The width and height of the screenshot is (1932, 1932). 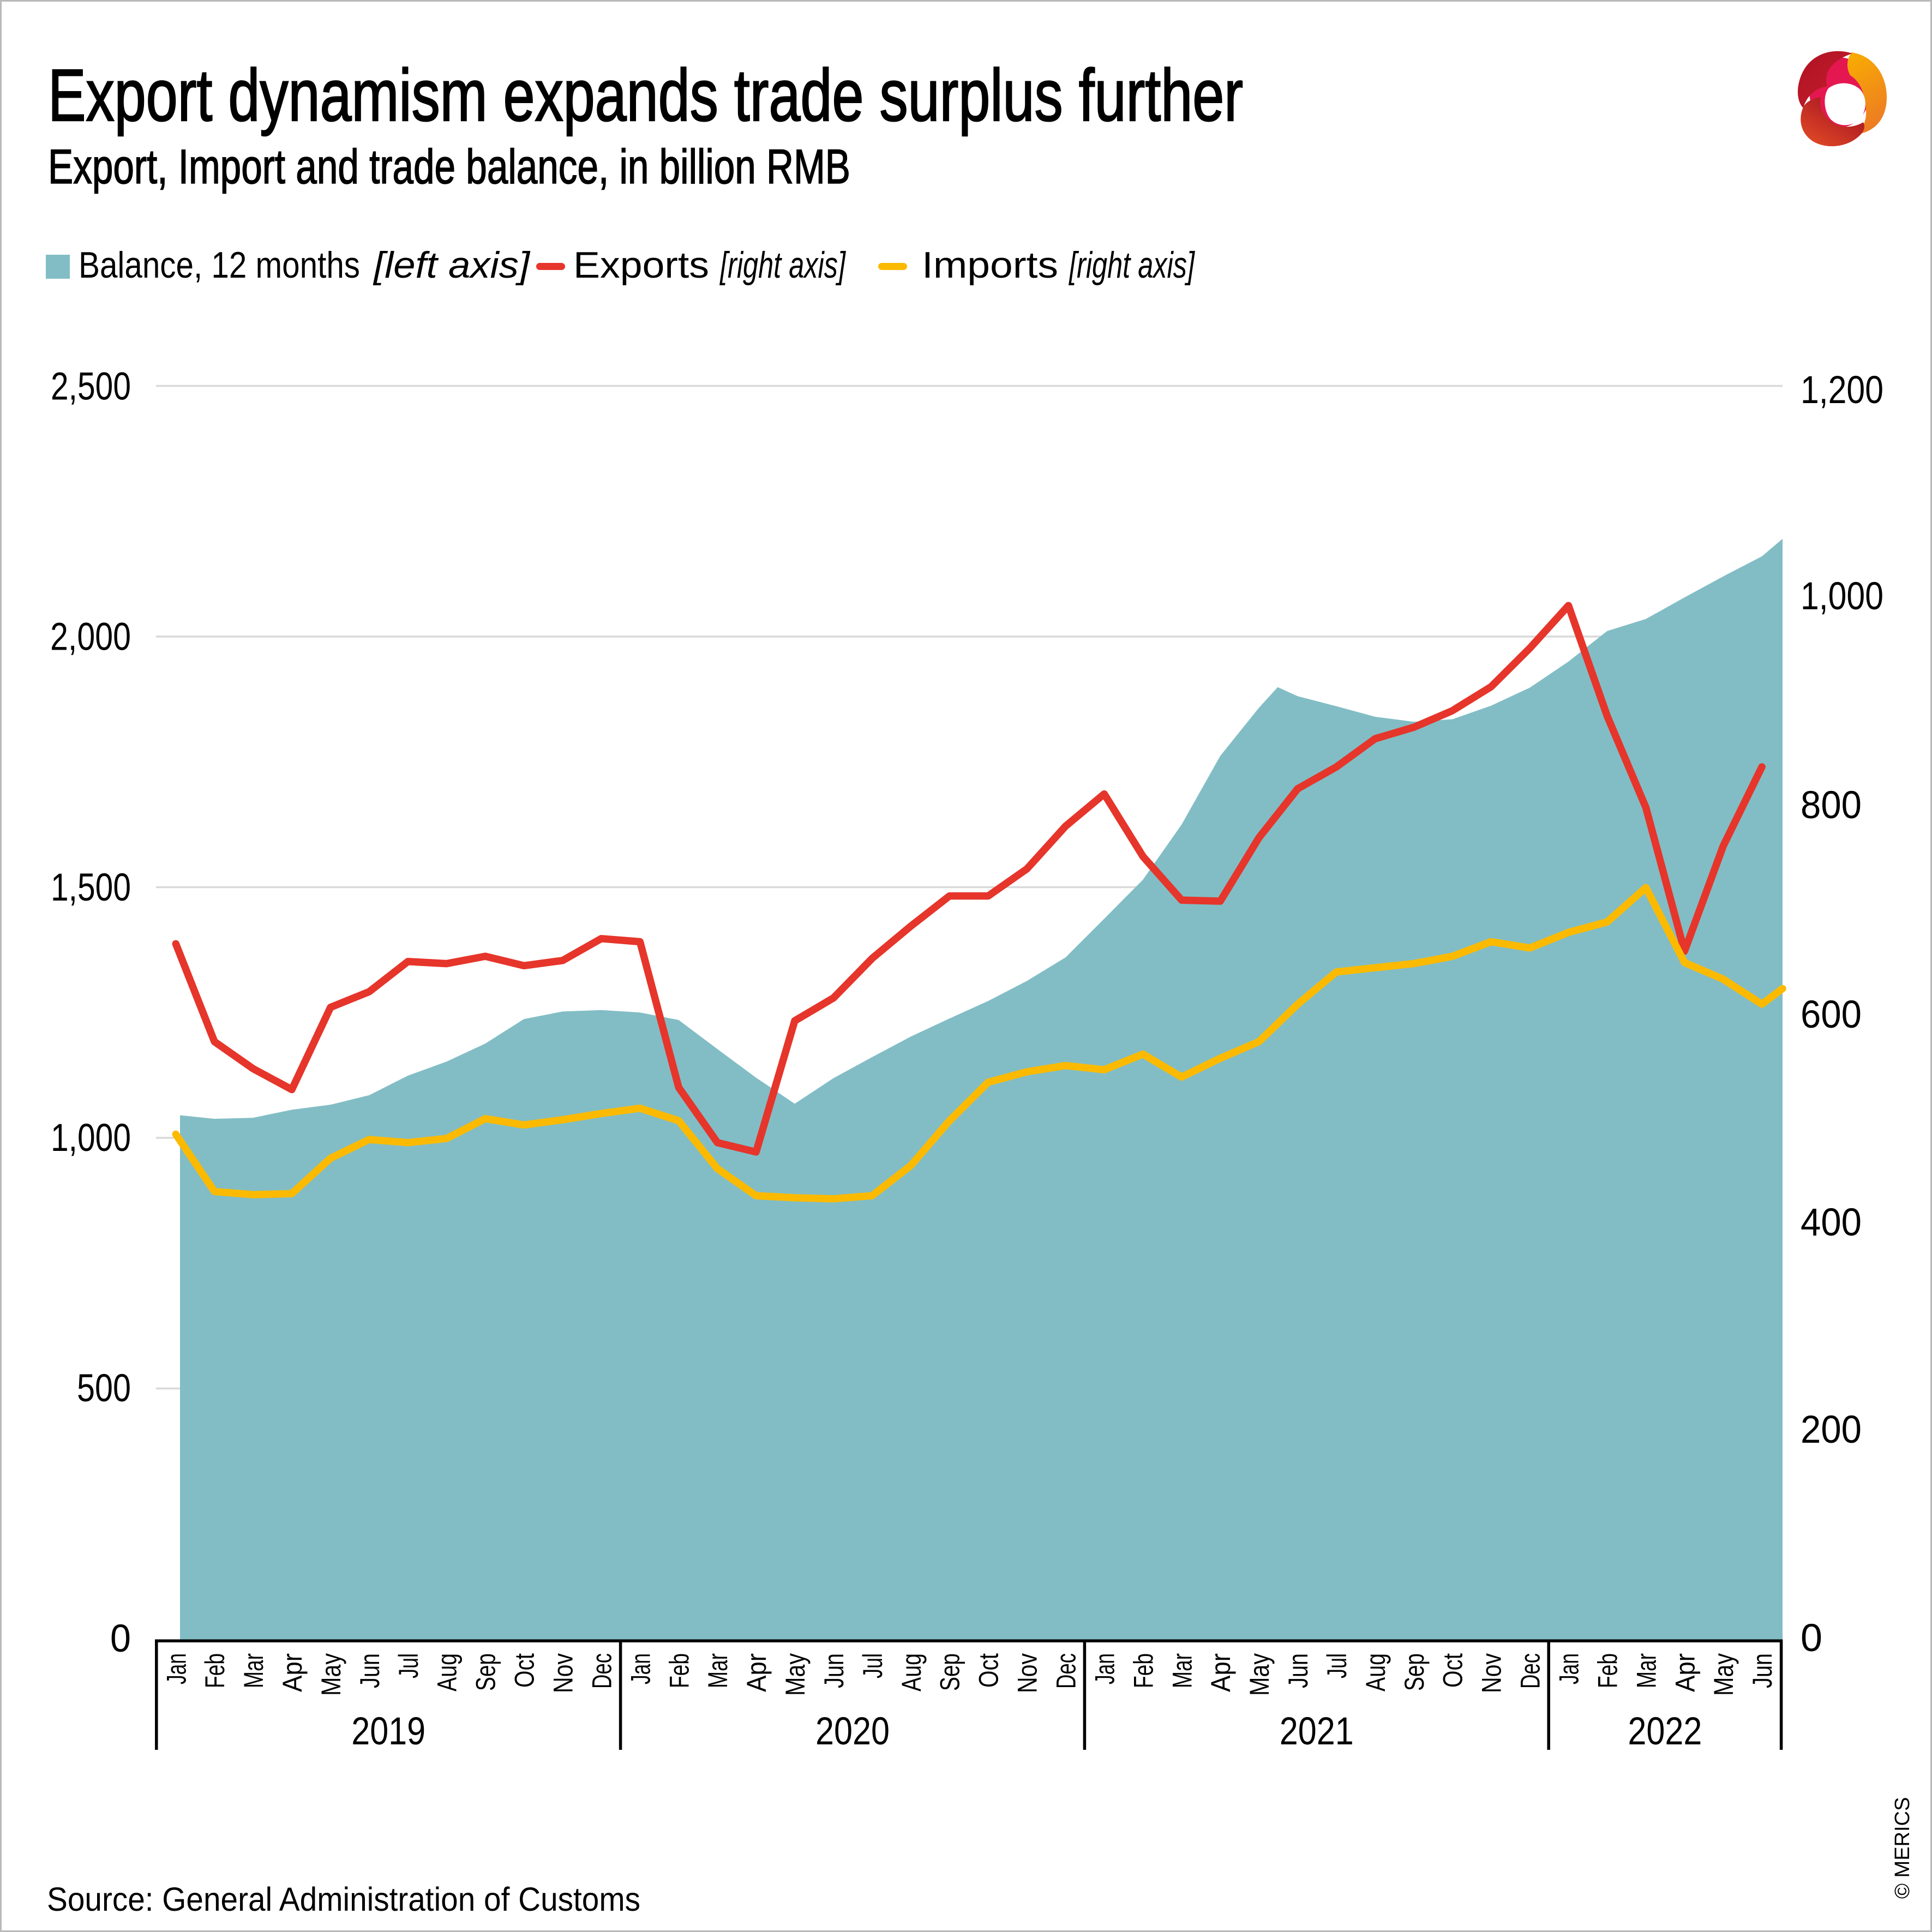 What do you see at coordinates (1902, 1848) in the screenshot?
I see `svg-text: © MERICS` at bounding box center [1902, 1848].